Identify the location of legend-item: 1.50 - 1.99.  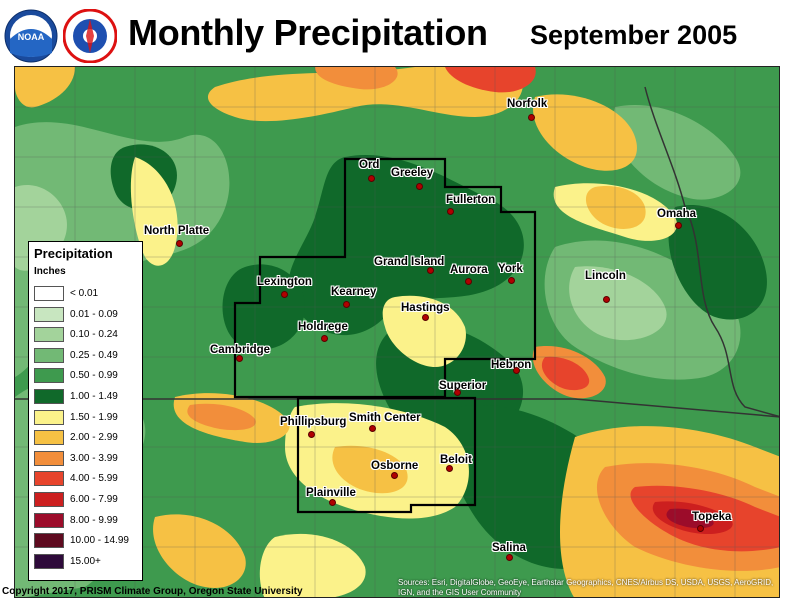
(88, 418).